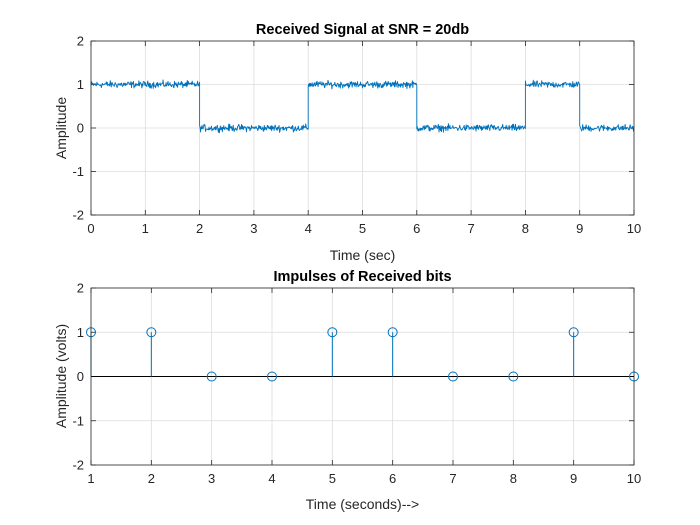 This screenshot has width=700, height=525. Describe the element at coordinates (61, 376) in the screenshot. I see `y-axis-label: Amplitude (volts)` at that location.